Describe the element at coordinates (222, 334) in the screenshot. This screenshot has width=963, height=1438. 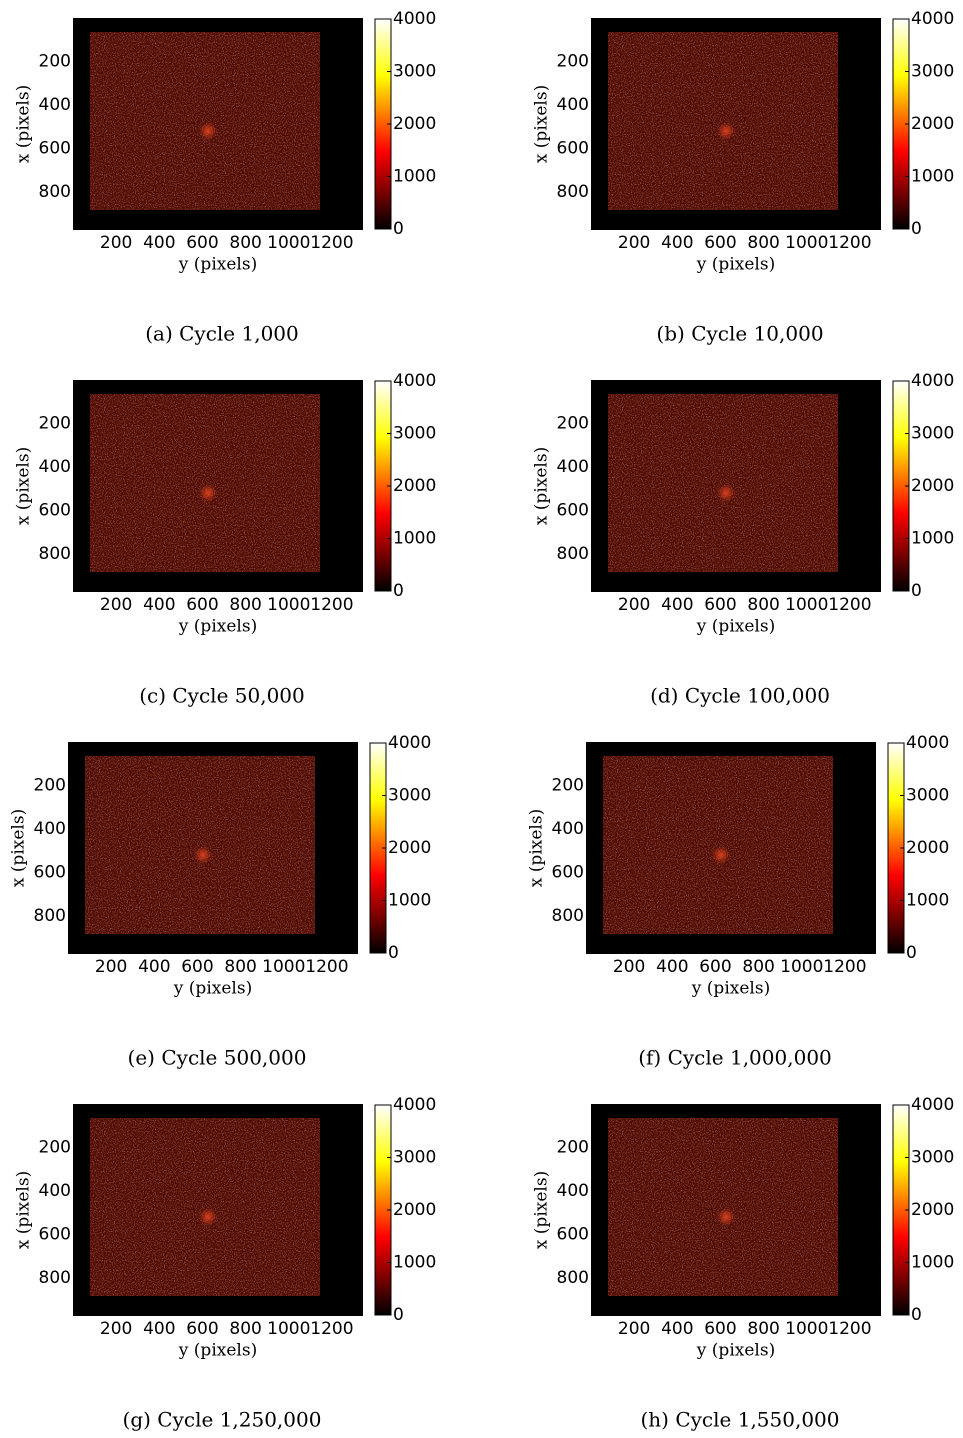
I see `caption: (a) Cycle 1,000` at that location.